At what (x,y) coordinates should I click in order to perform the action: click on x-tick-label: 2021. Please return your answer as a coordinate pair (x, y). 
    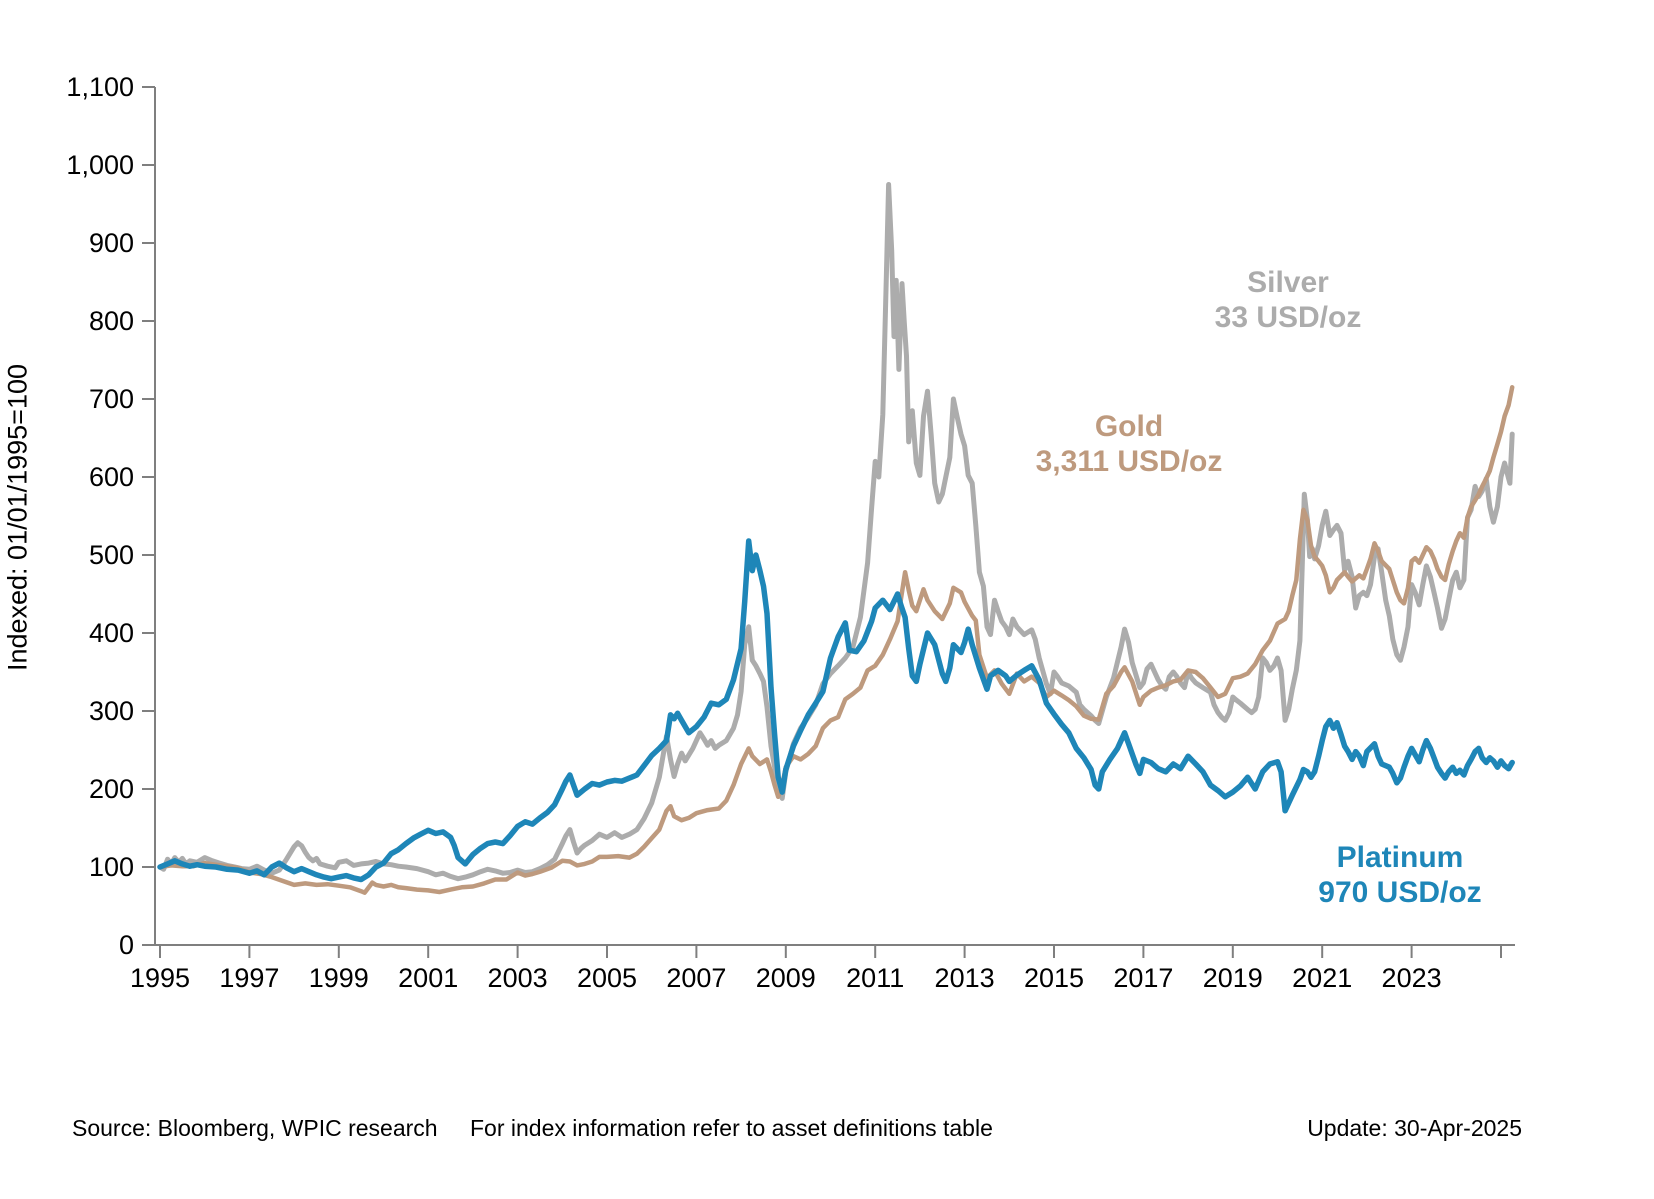
    Looking at the image, I should click on (1322, 978).